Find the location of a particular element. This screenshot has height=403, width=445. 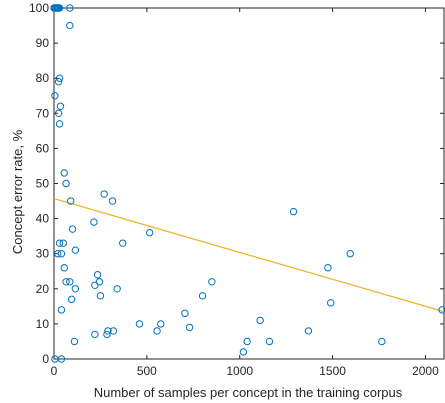

y-tick-label: 80 is located at coordinates (43, 78).